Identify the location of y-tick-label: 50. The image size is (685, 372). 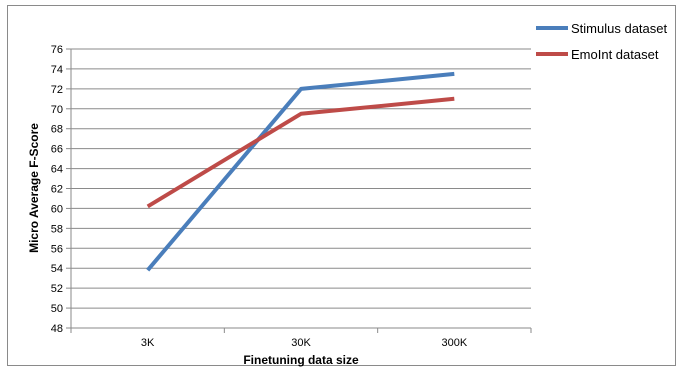
(57, 309).